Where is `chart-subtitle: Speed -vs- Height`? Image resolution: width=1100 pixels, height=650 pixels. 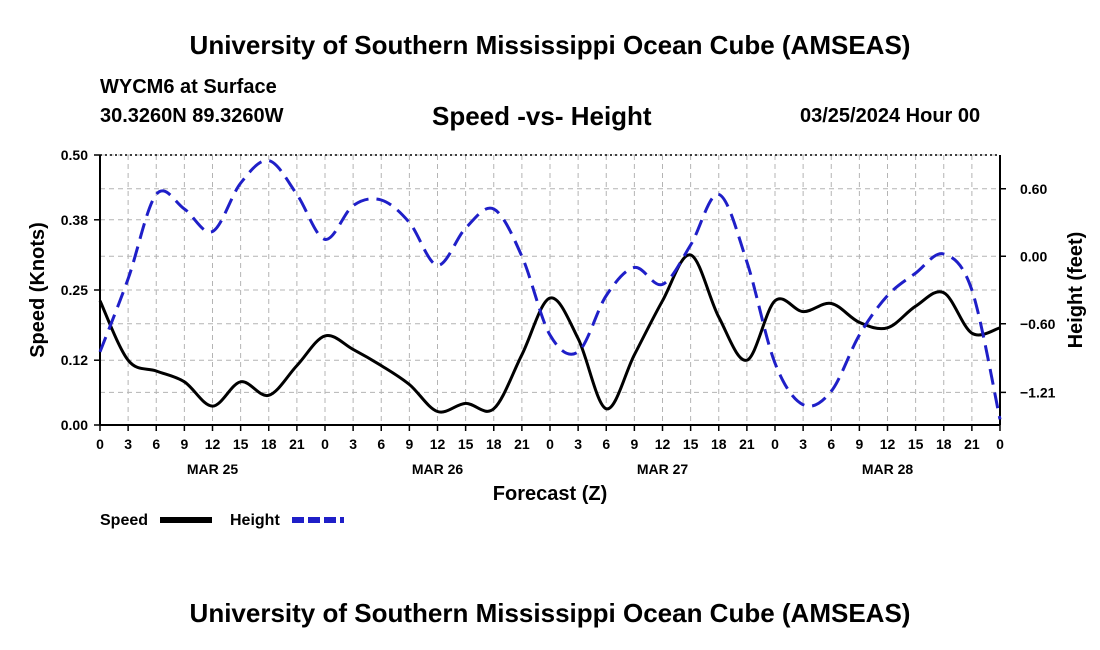
chart-subtitle: Speed -vs- Height is located at coordinates (542, 116).